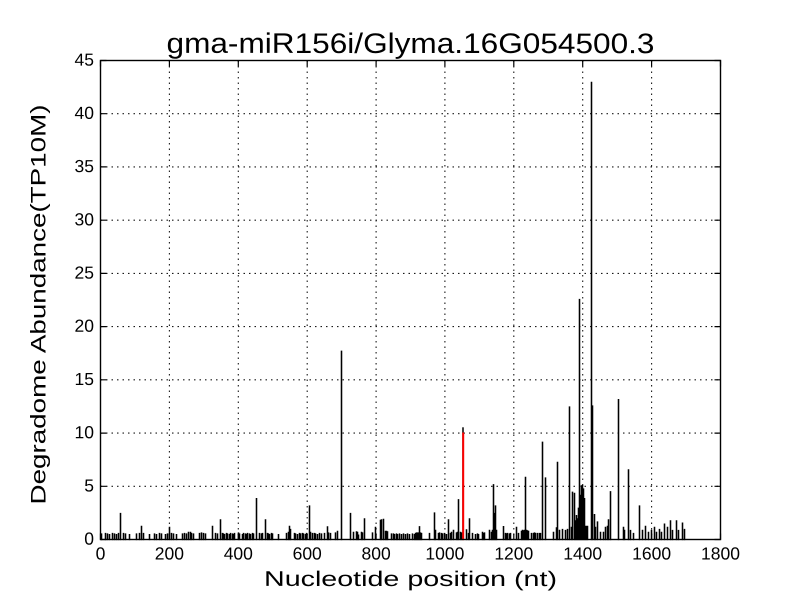 This screenshot has width=800, height=605. I want to click on svg-text: 1000, so click(444, 553).